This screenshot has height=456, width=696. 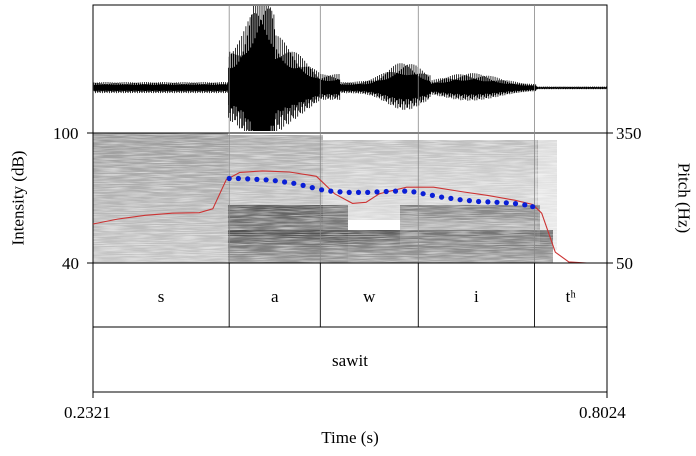 What do you see at coordinates (381, 192) in the screenshot?
I see `pitch-points` at bounding box center [381, 192].